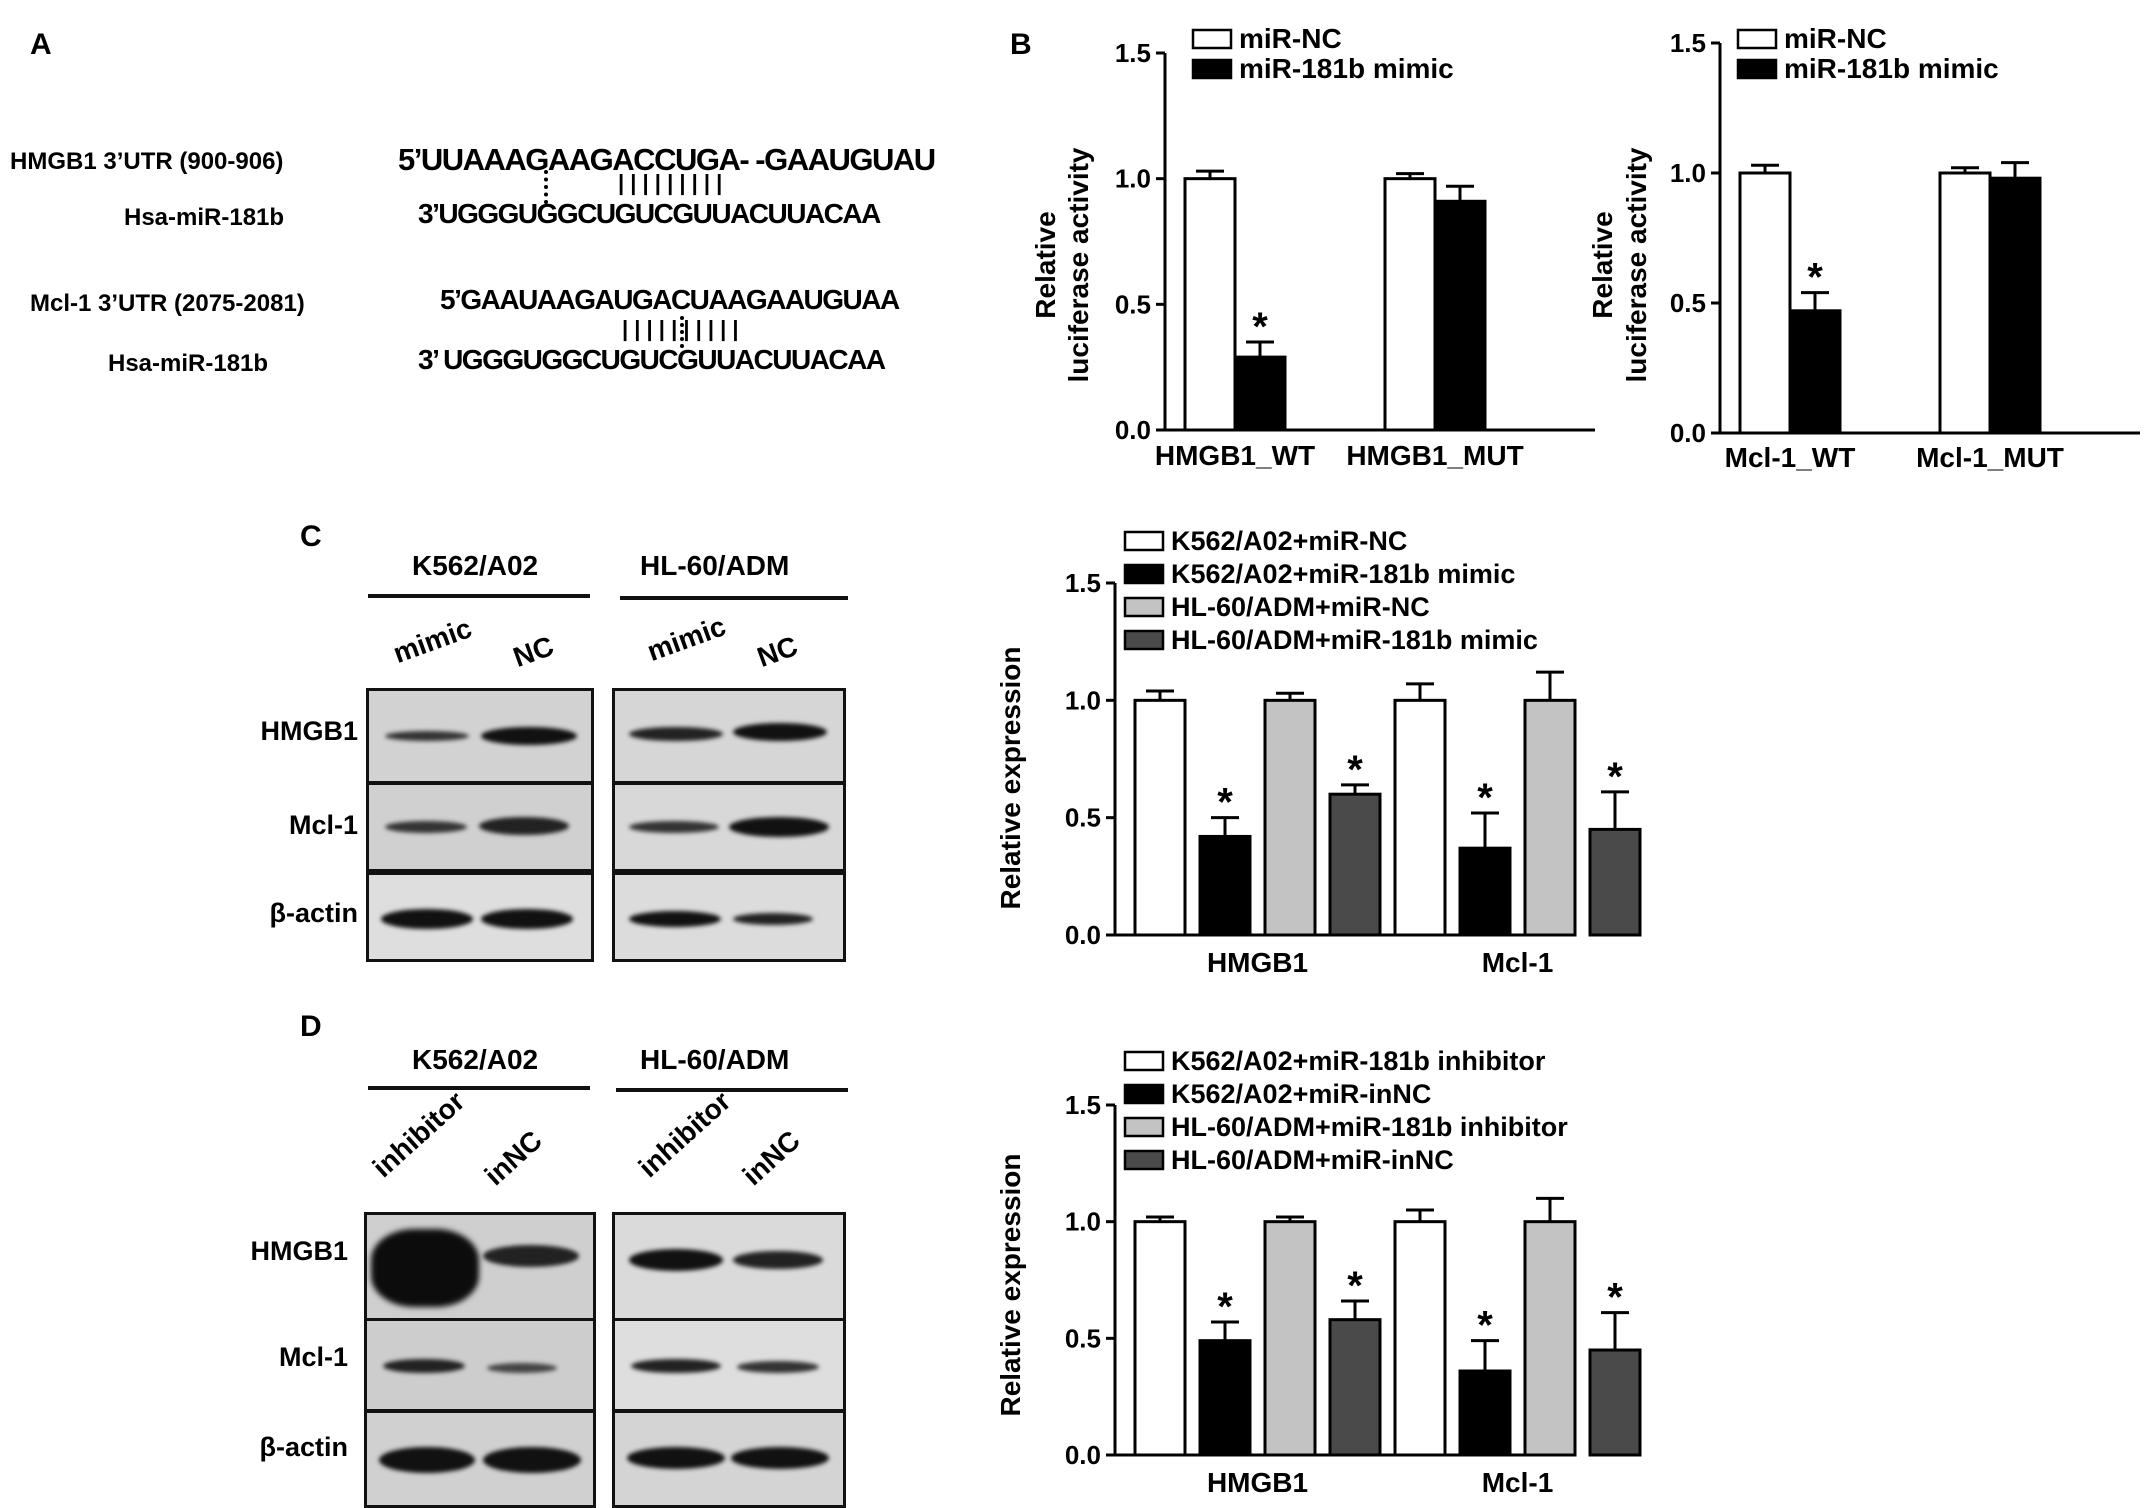 The width and height of the screenshot is (2150, 1508). I want to click on blot-d-k562-mcl1, so click(480, 1365).